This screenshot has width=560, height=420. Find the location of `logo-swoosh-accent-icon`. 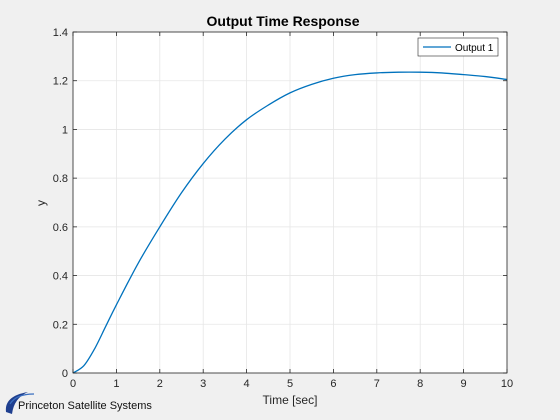

logo-swoosh-accent-icon is located at coordinates (22, 399).